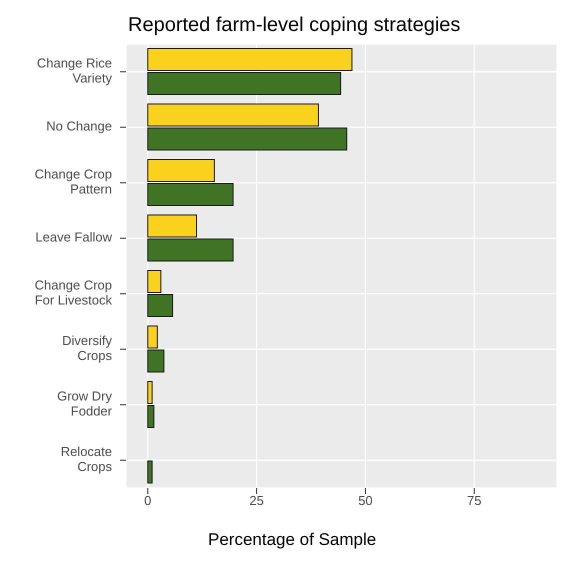 The height and width of the screenshot is (568, 565). I want to click on y-tick-label: Change Crop Pattern, so click(73, 181).